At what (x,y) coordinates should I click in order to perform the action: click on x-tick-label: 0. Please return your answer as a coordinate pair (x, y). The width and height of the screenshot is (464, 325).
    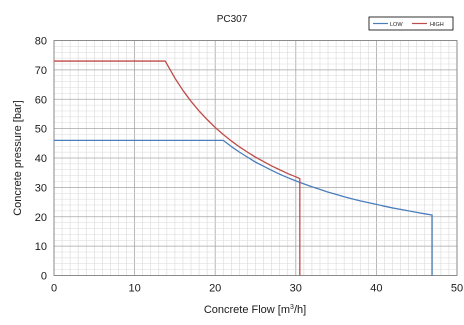
    Looking at the image, I should click on (54, 289).